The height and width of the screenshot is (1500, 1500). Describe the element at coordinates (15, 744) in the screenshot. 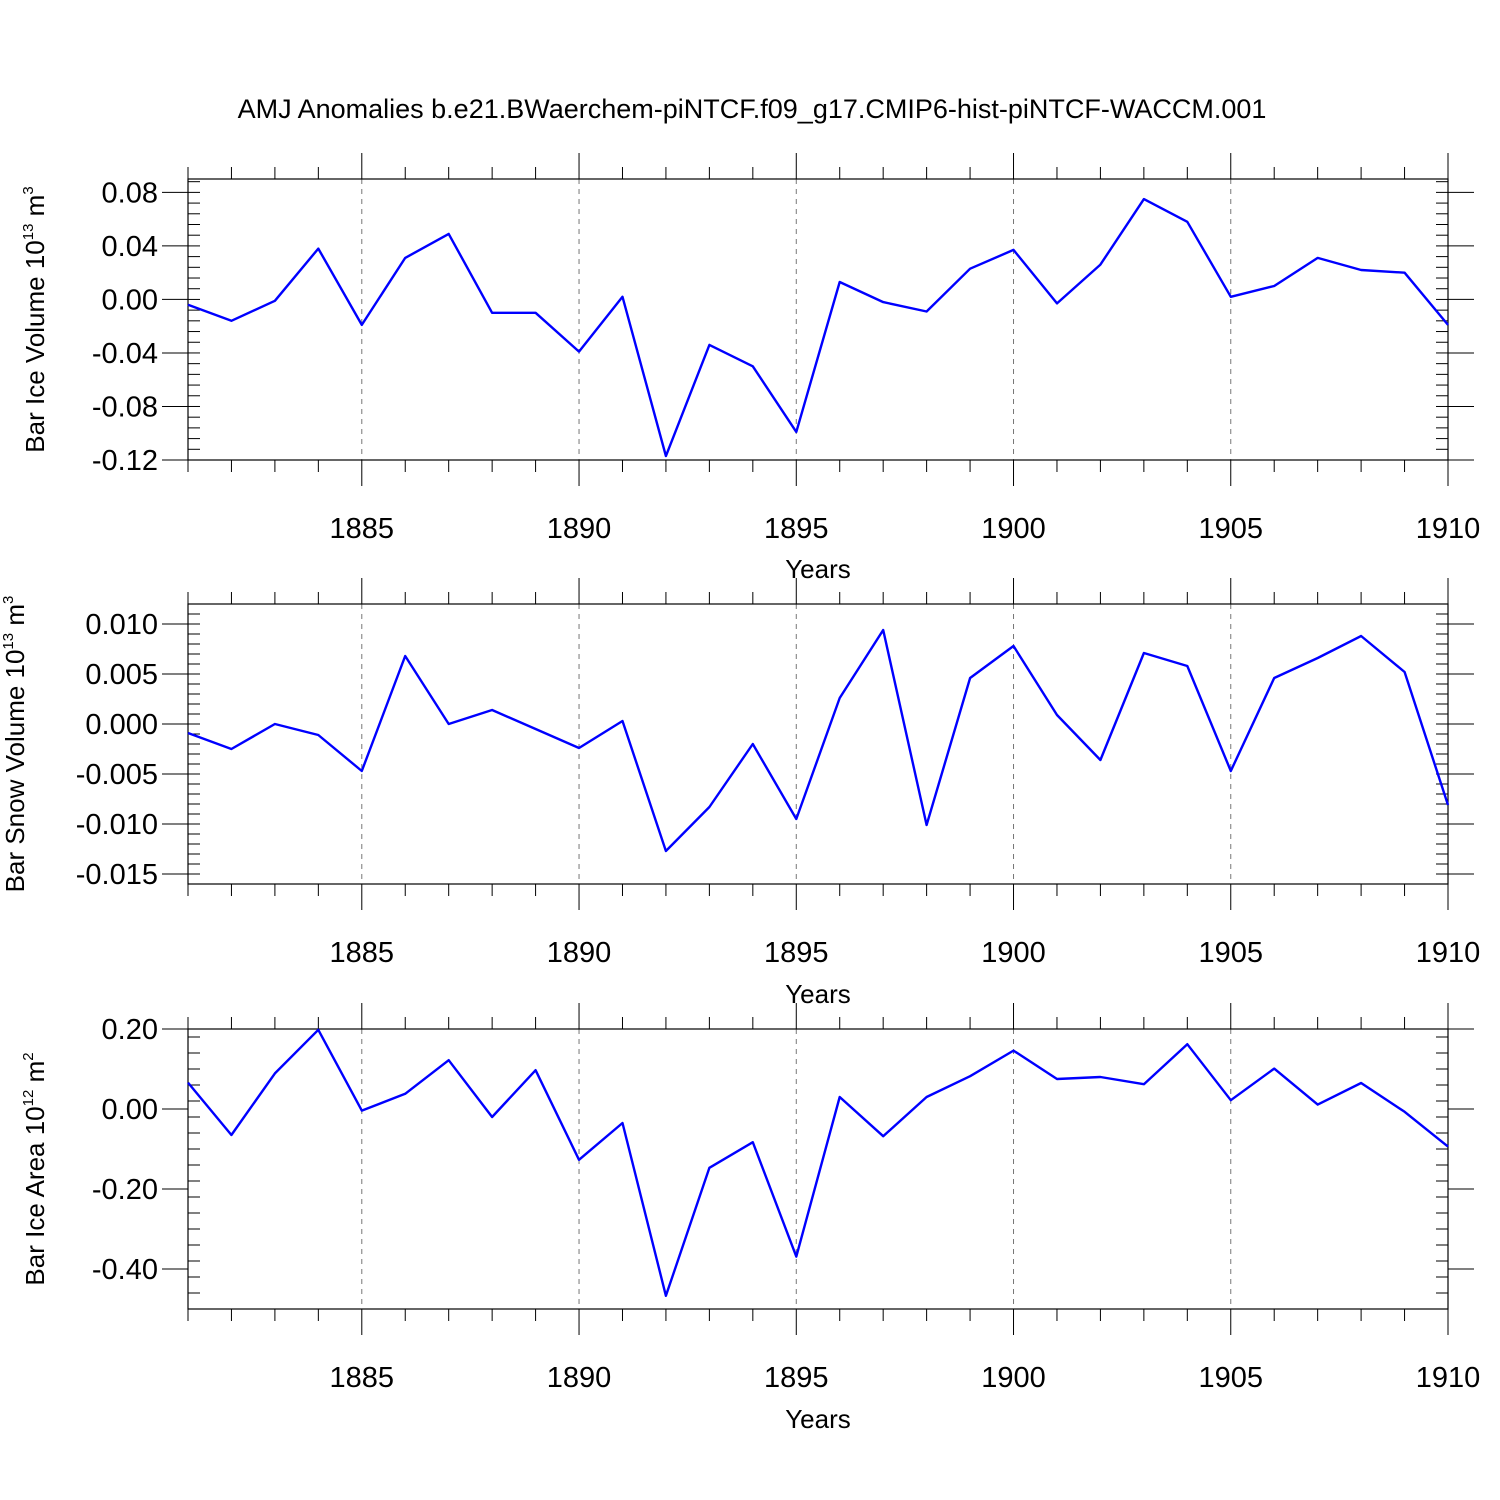

I see `y-axis-title: Bar Snow Volume 1013 m3` at that location.